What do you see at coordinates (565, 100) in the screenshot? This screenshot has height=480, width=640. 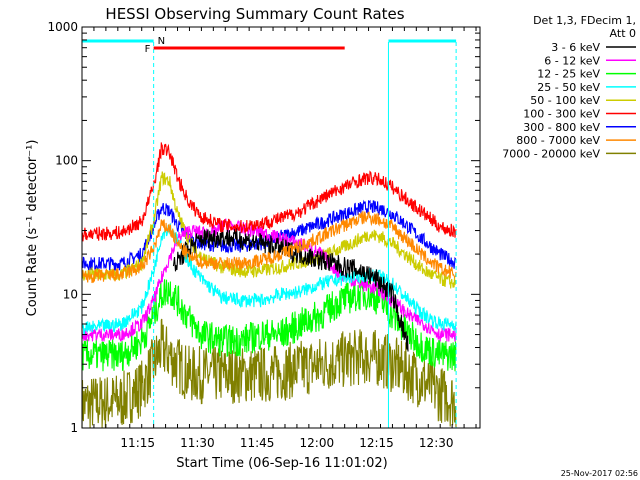 I see `legend-label: 50 - 100 keV` at bounding box center [565, 100].